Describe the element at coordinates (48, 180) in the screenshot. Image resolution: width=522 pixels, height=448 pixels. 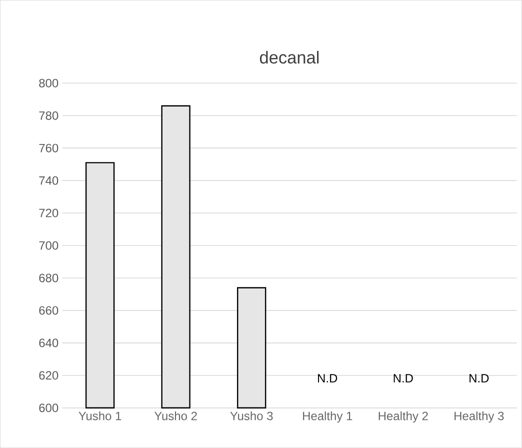
I see `y-tick-label: 740` at that location.